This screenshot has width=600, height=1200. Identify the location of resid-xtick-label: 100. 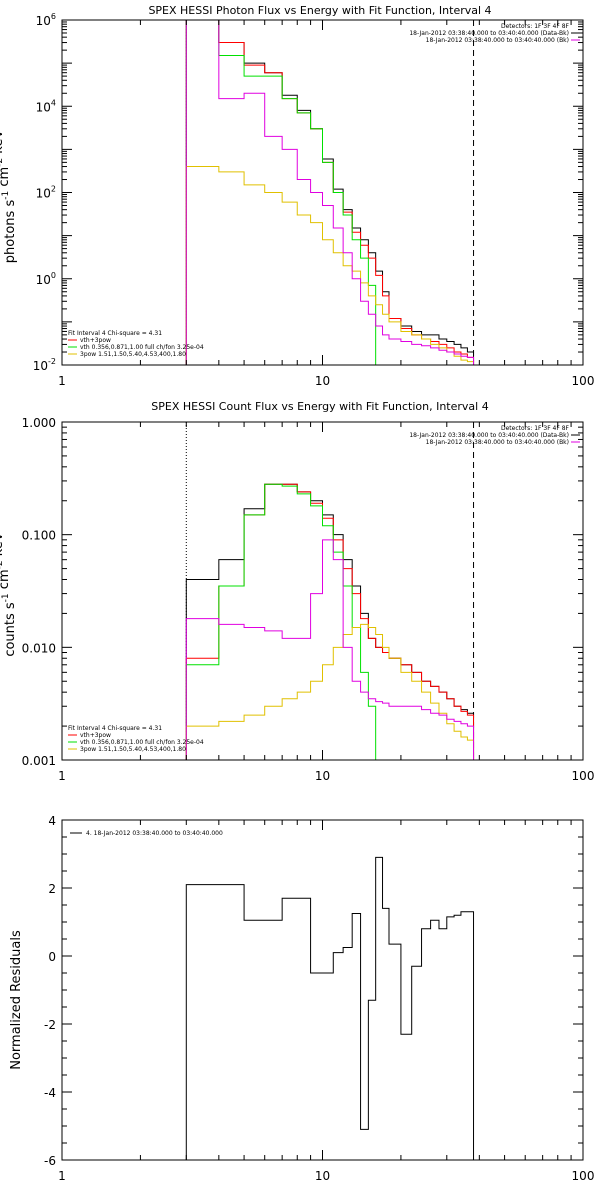
(583, 1176).